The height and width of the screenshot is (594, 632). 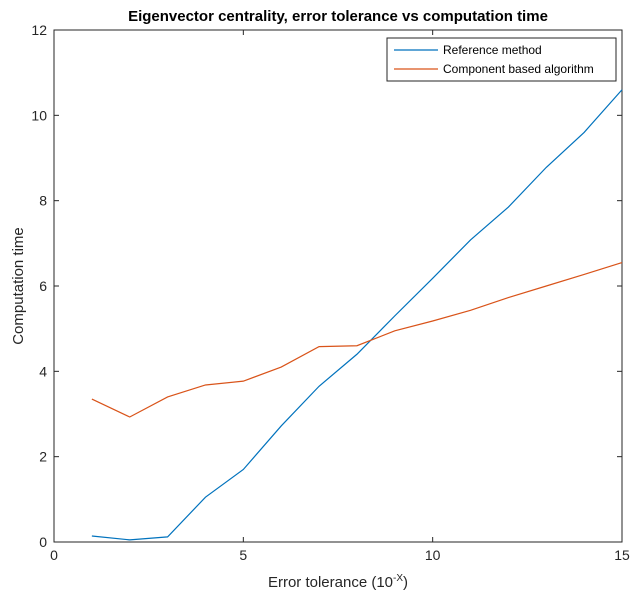 I want to click on x-axis-label-suffix: ), so click(x=405, y=582).